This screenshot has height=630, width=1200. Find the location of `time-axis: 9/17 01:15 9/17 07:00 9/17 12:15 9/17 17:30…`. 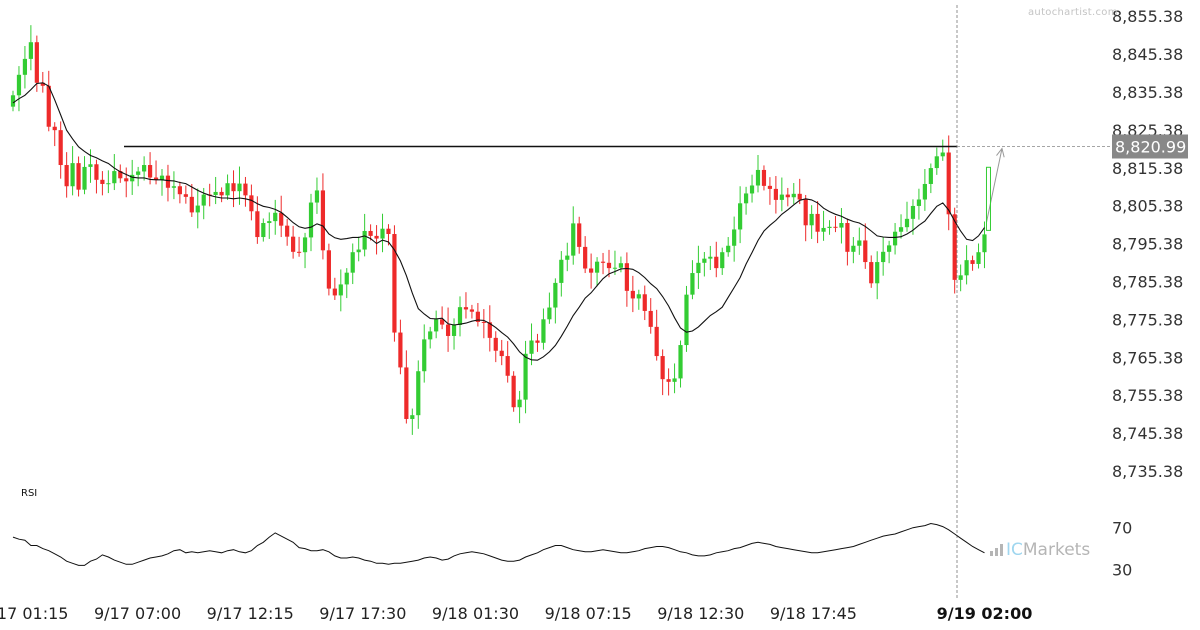

time-axis: 9/17 01:15 9/17 07:00 9/17 12:15 9/17 17:30… is located at coordinates (516, 613).